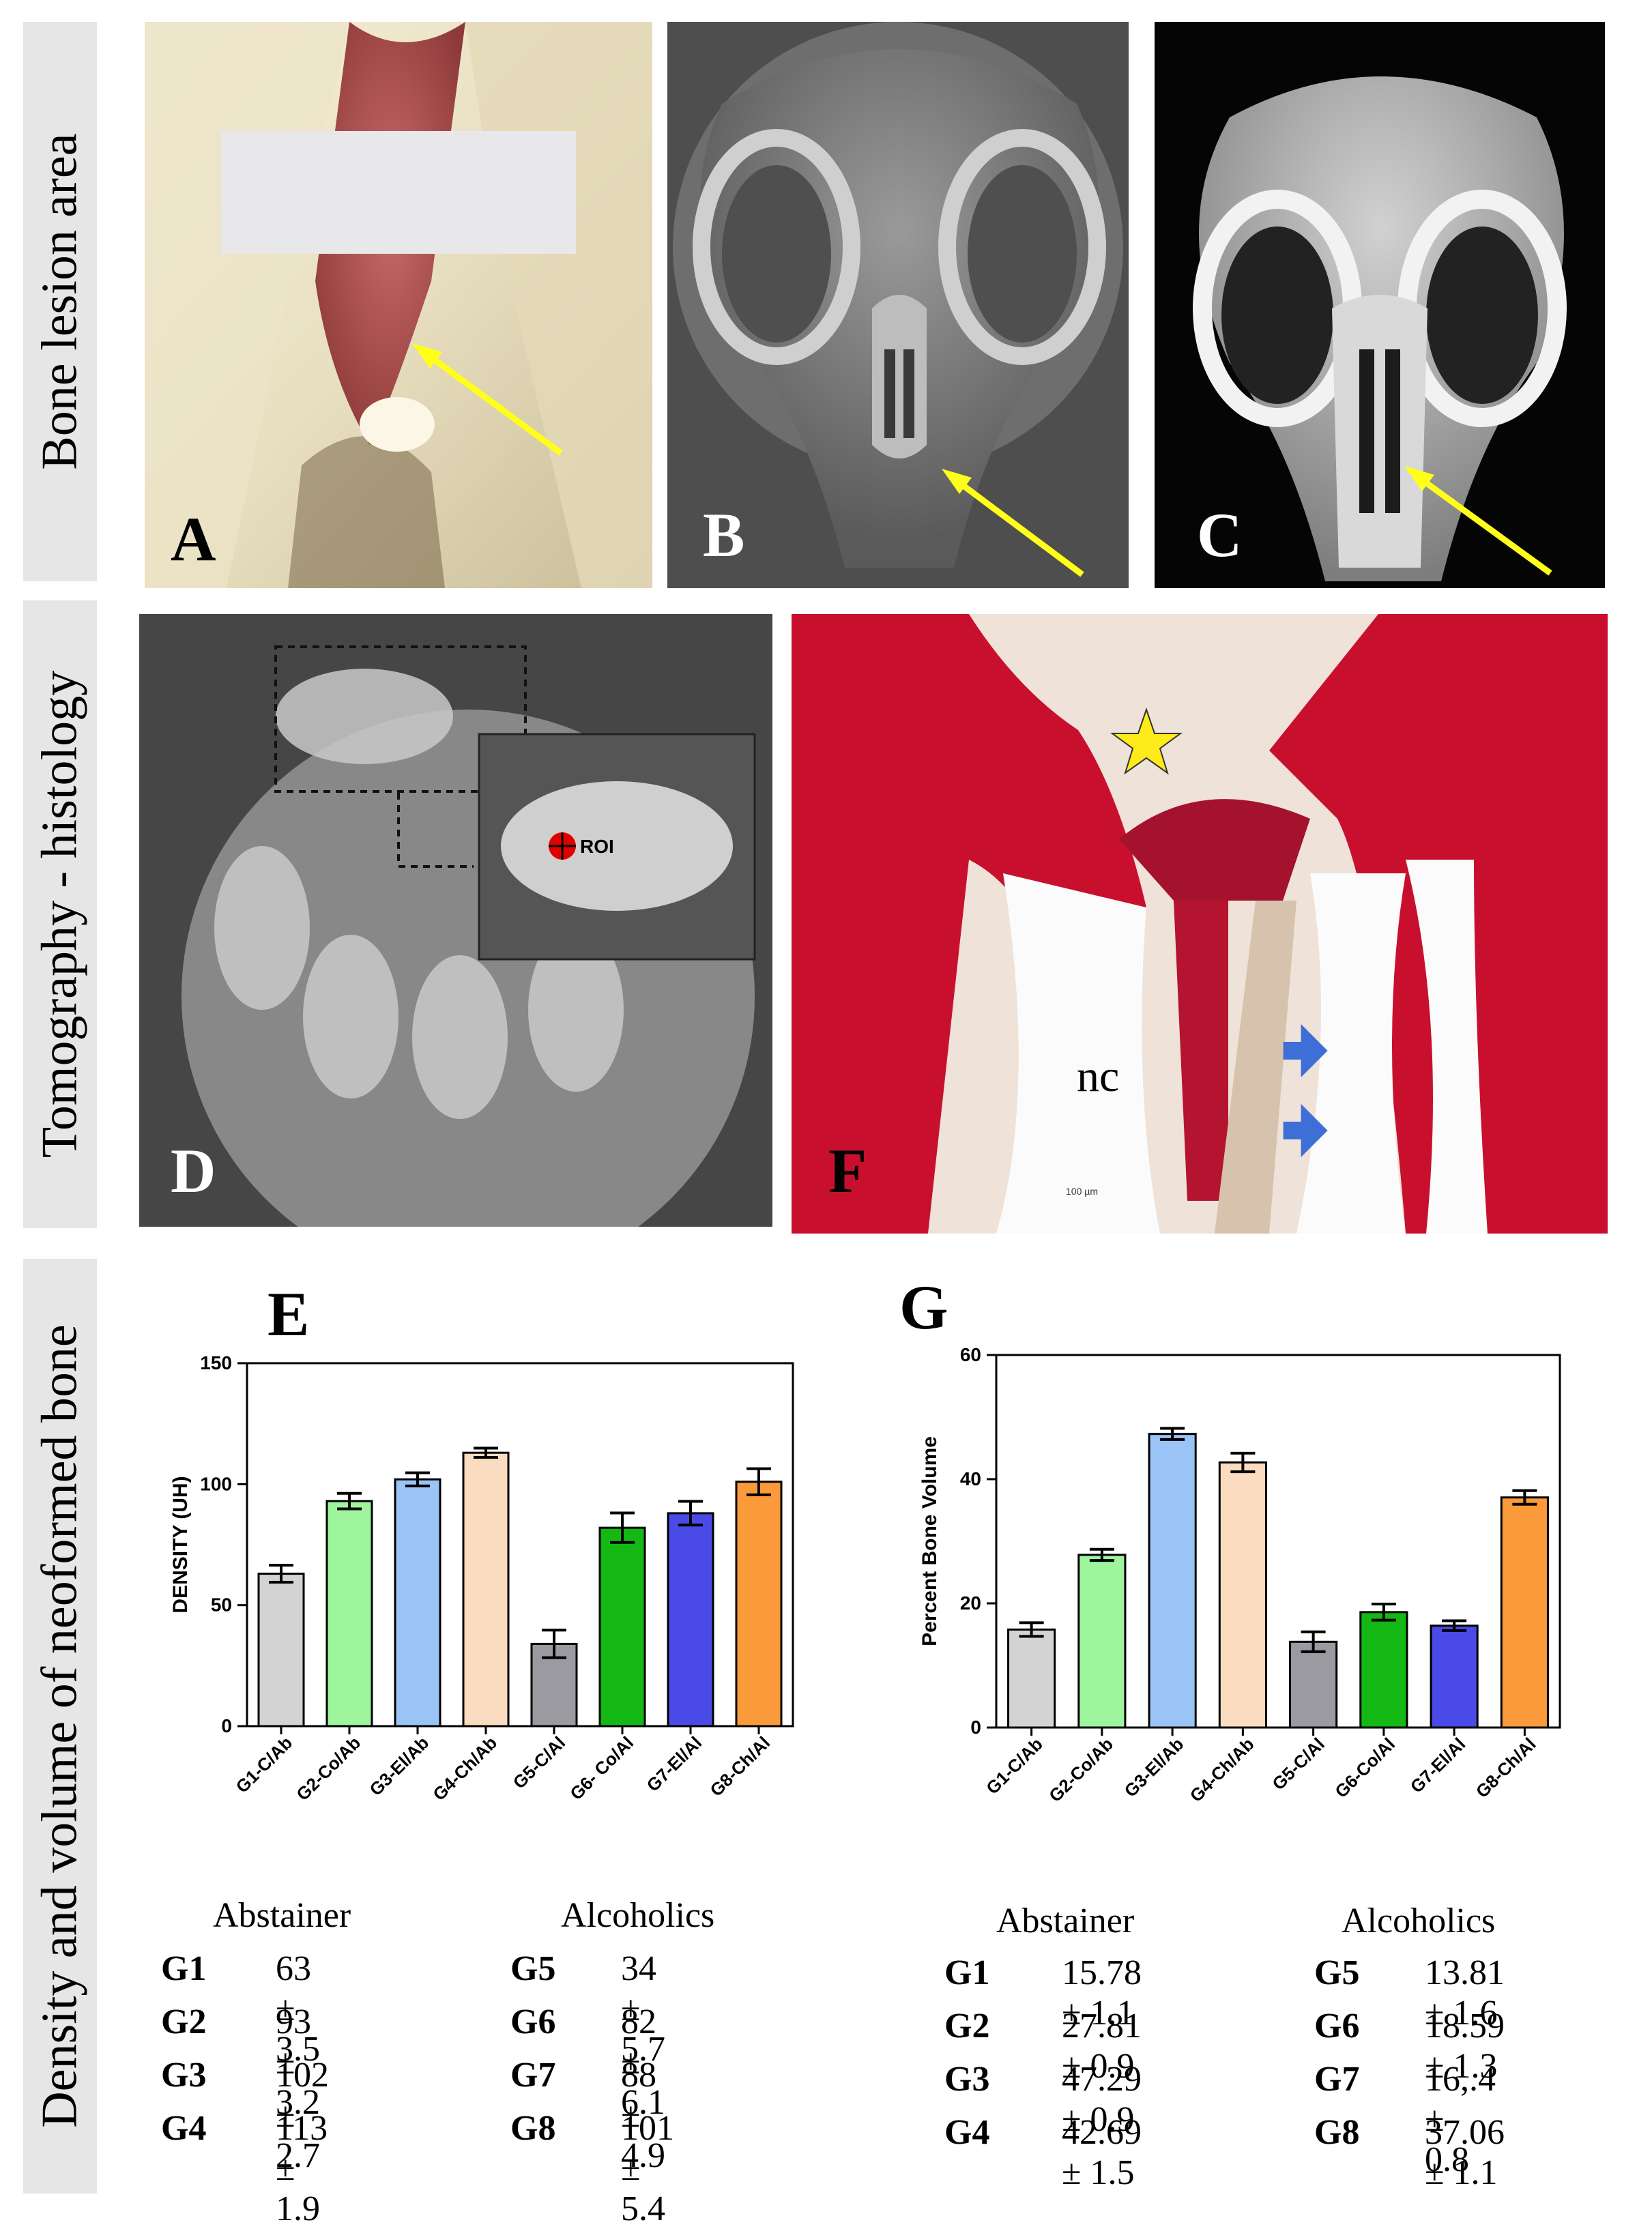 This screenshot has height=2229, width=1652. Describe the element at coordinates (967, 1972) in the screenshot. I see `stats-g-left: G1` at that location.